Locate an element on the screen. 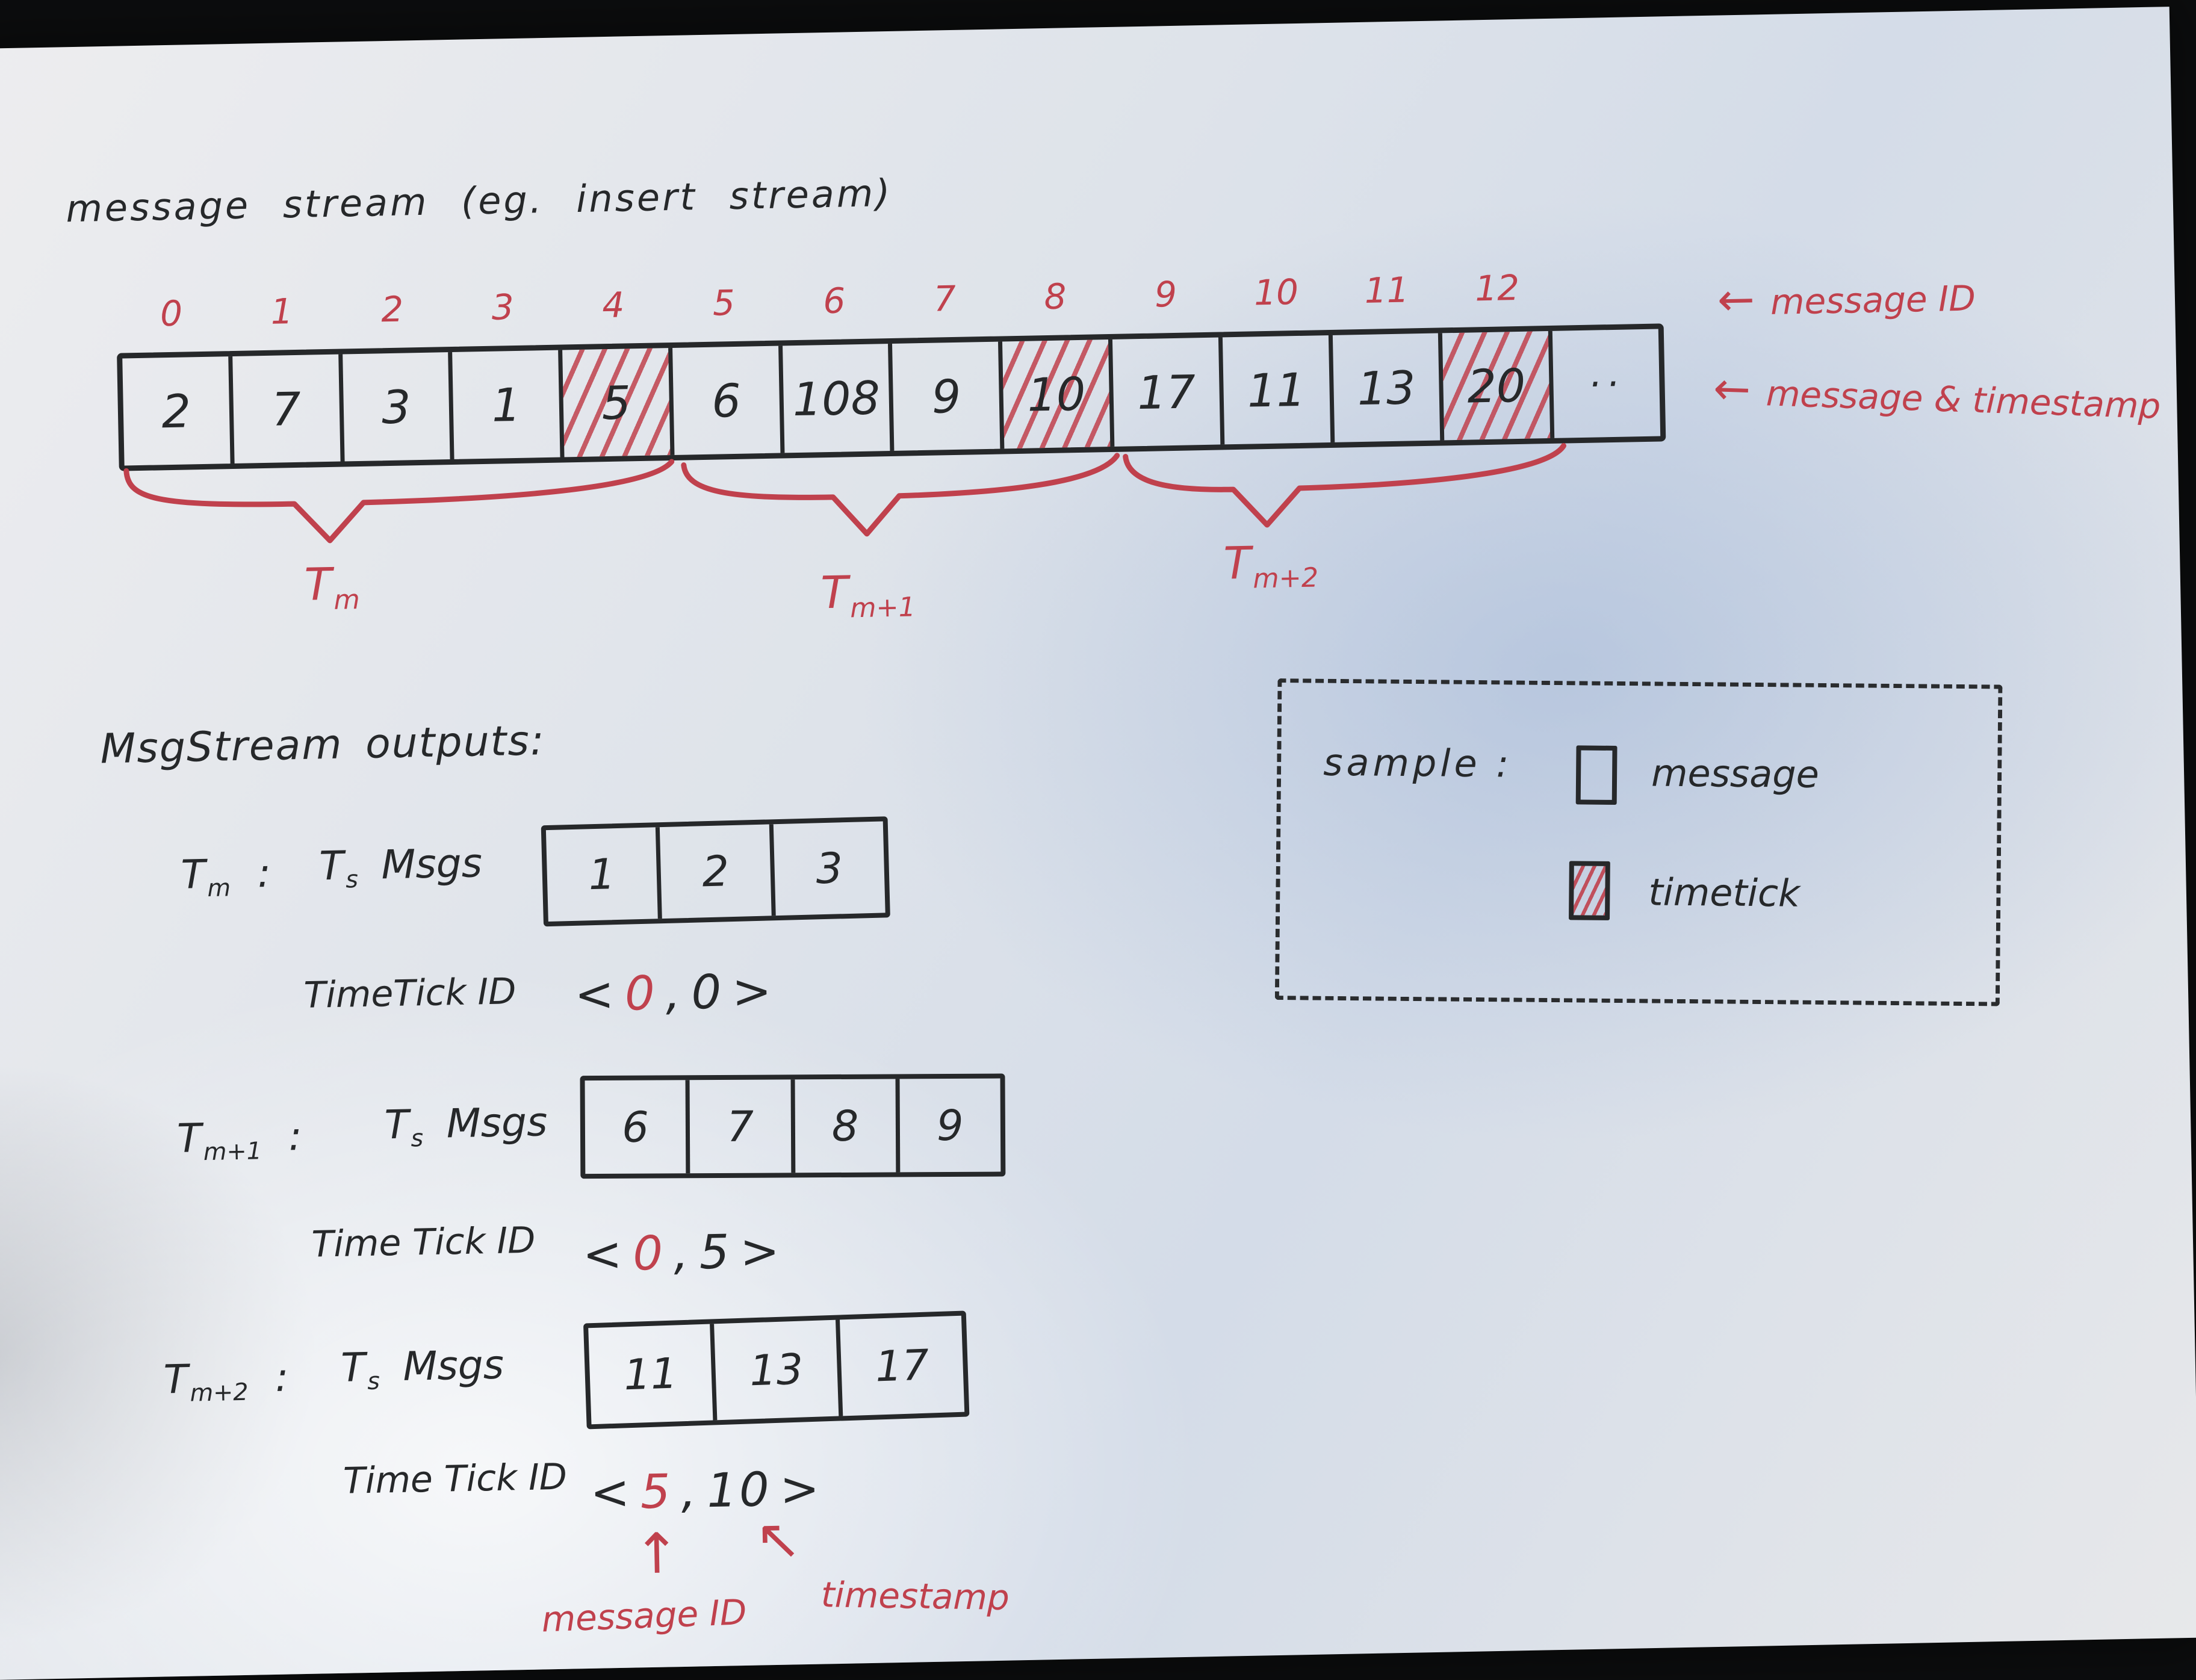  outputs-heading: MsgStream outputs: is located at coordinates (322, 745).